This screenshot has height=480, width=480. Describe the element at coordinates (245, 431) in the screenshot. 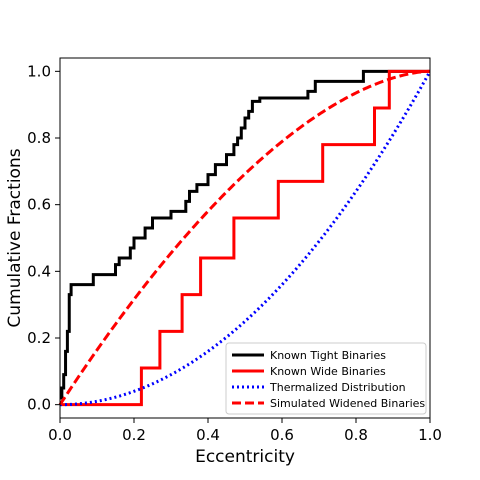

I see `x-axis-ticks: 0.0 0.2 0.4 0.6 0.8 1.0` at that location.